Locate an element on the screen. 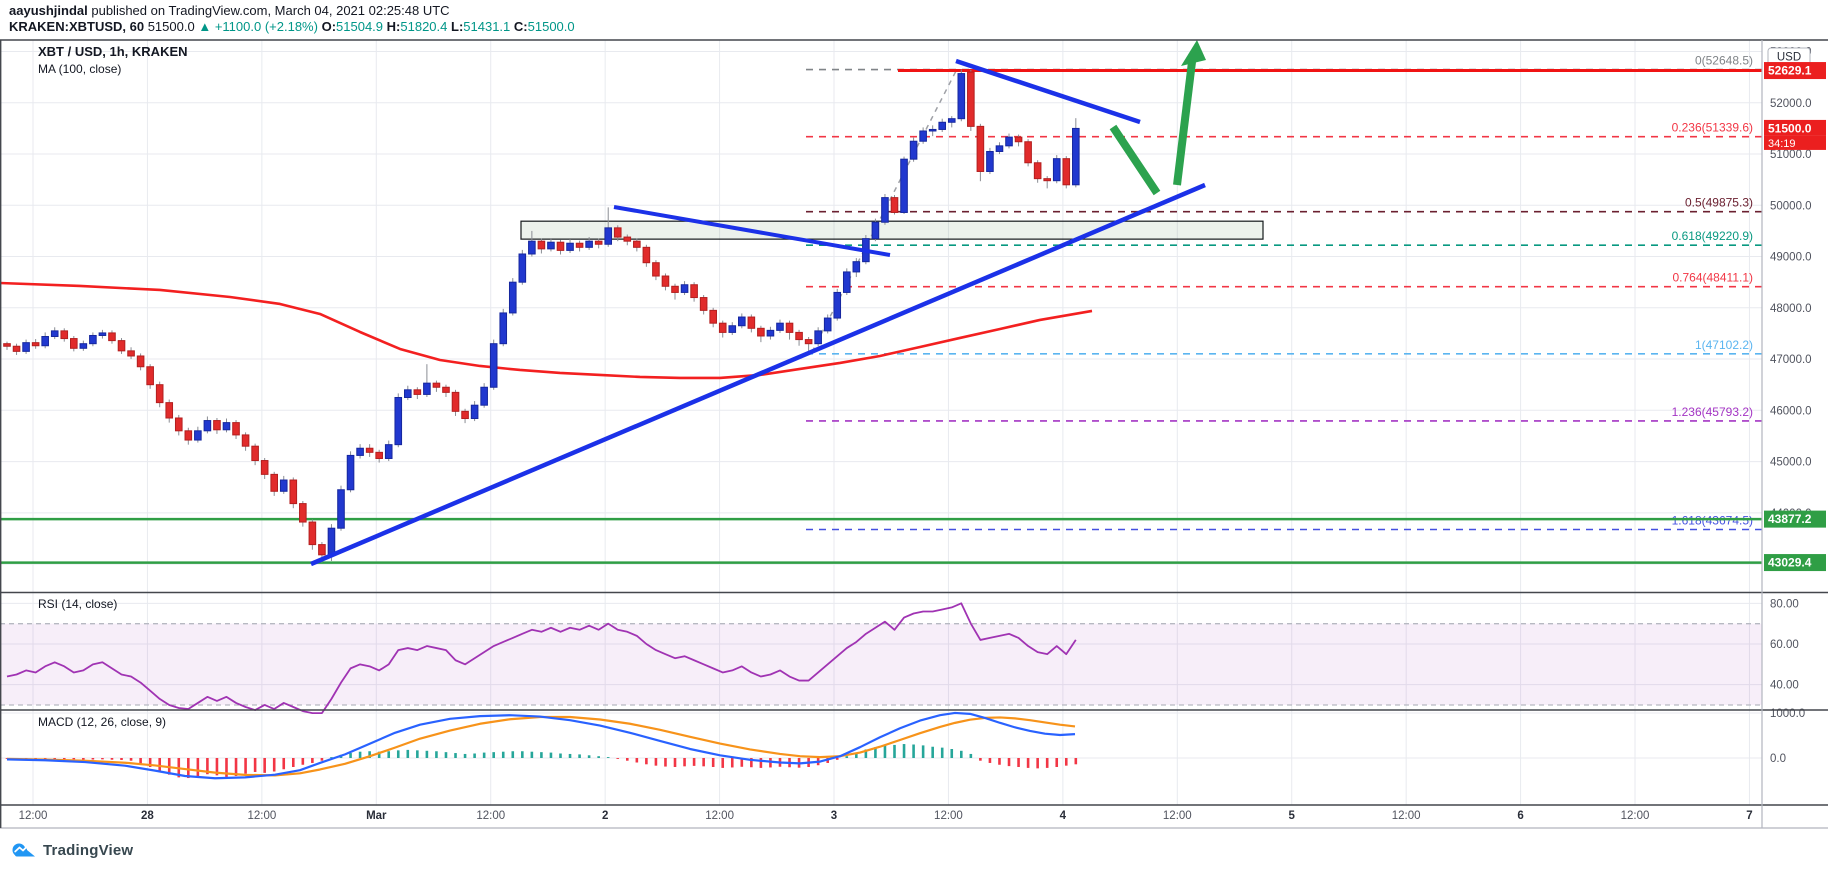 The width and height of the screenshot is (1828, 872). pane-legend-symbol: XBT / USD, 1h, KRAKEN is located at coordinates (113, 51).